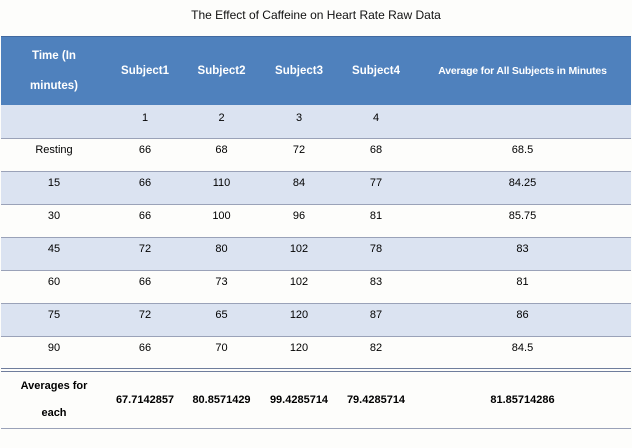 The height and width of the screenshot is (448, 632). What do you see at coordinates (522, 70) in the screenshot?
I see `average-column-header: Average for All Subjects in Minutes` at bounding box center [522, 70].